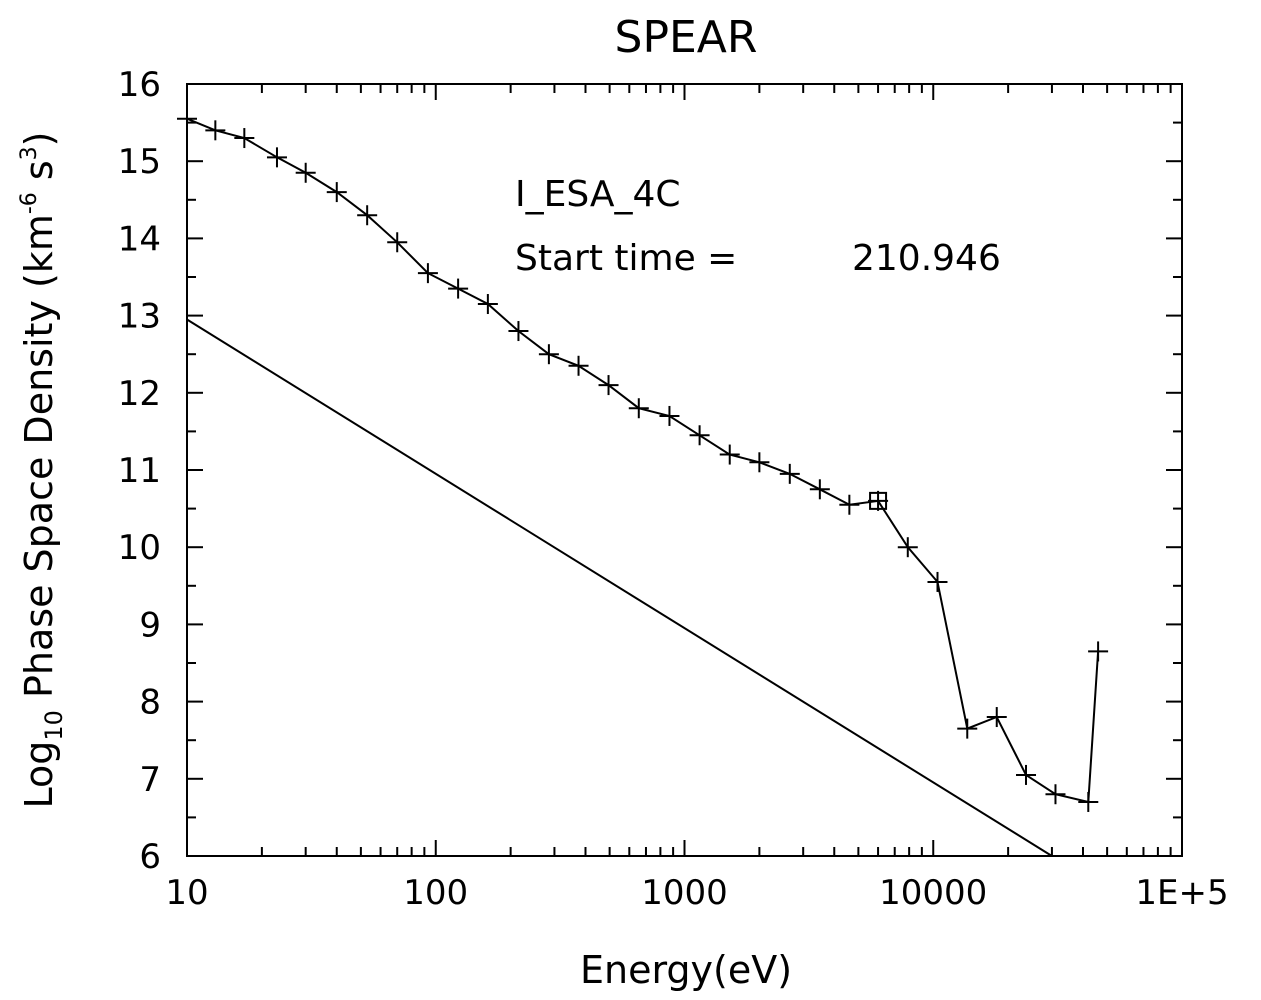  I want to click on y-tick-label: 13, so click(139, 317).